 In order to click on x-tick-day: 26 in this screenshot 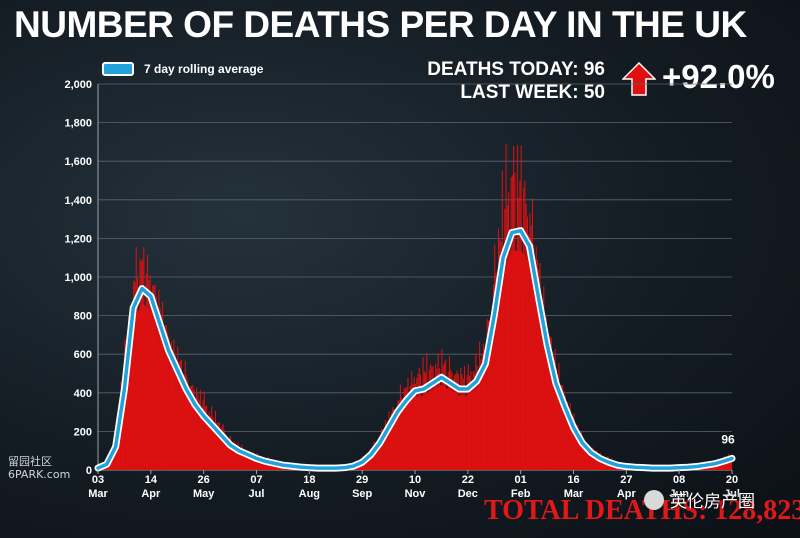, I will do `click(204, 480)`.